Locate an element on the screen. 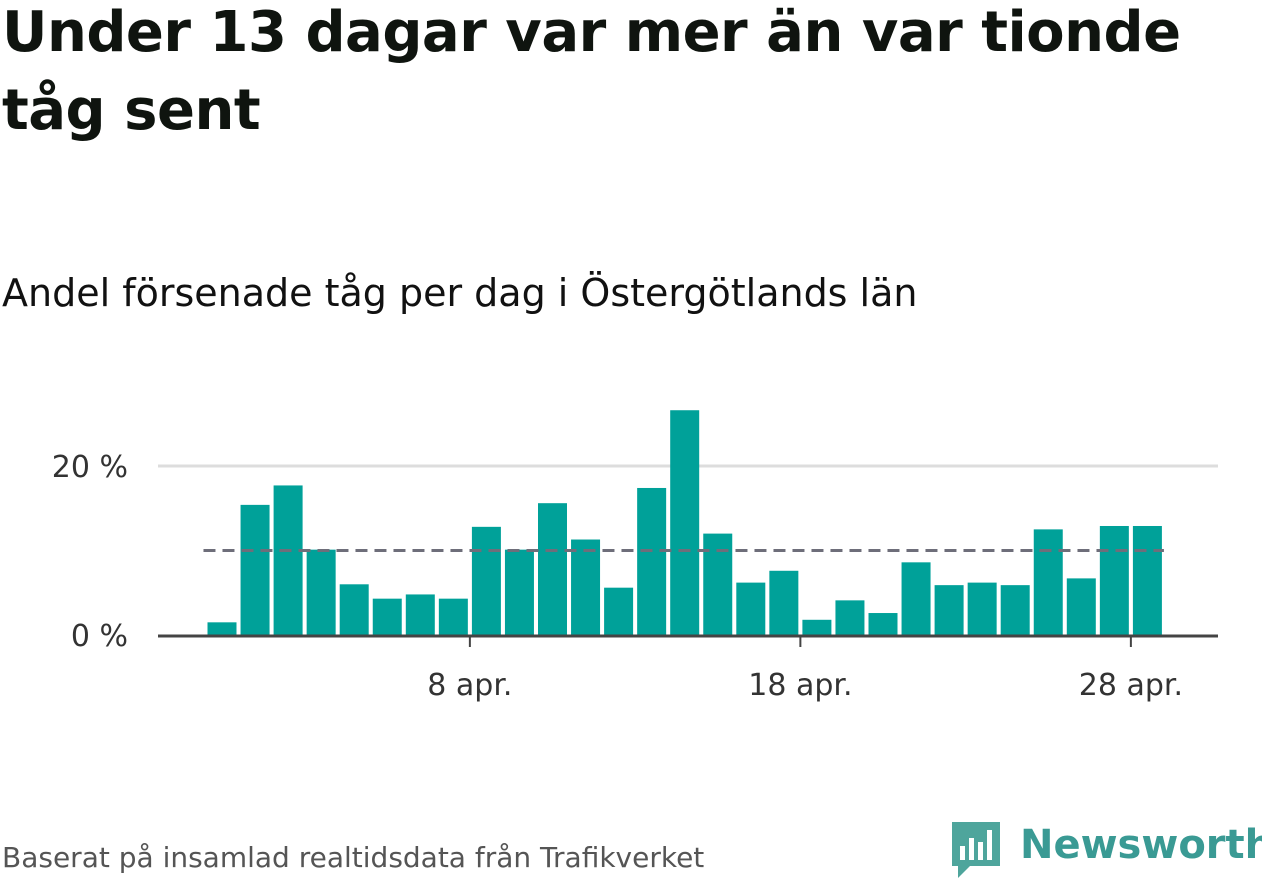  x-tick-label: 18 apr. is located at coordinates (800, 685).